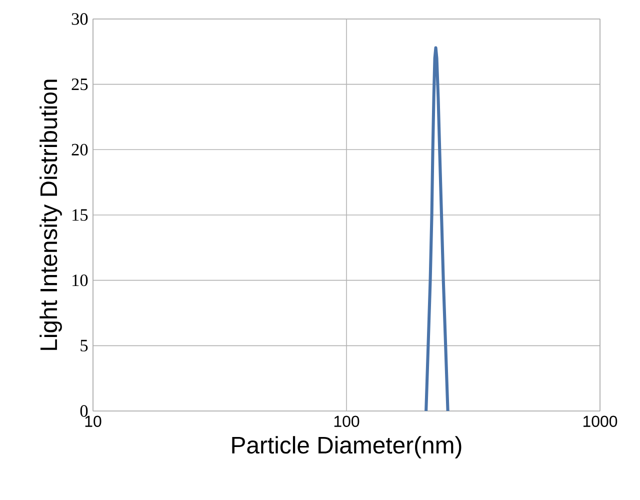 This screenshot has height=500, width=640. What do you see at coordinates (80, 280) in the screenshot?
I see `y-tick-label: 10` at bounding box center [80, 280].